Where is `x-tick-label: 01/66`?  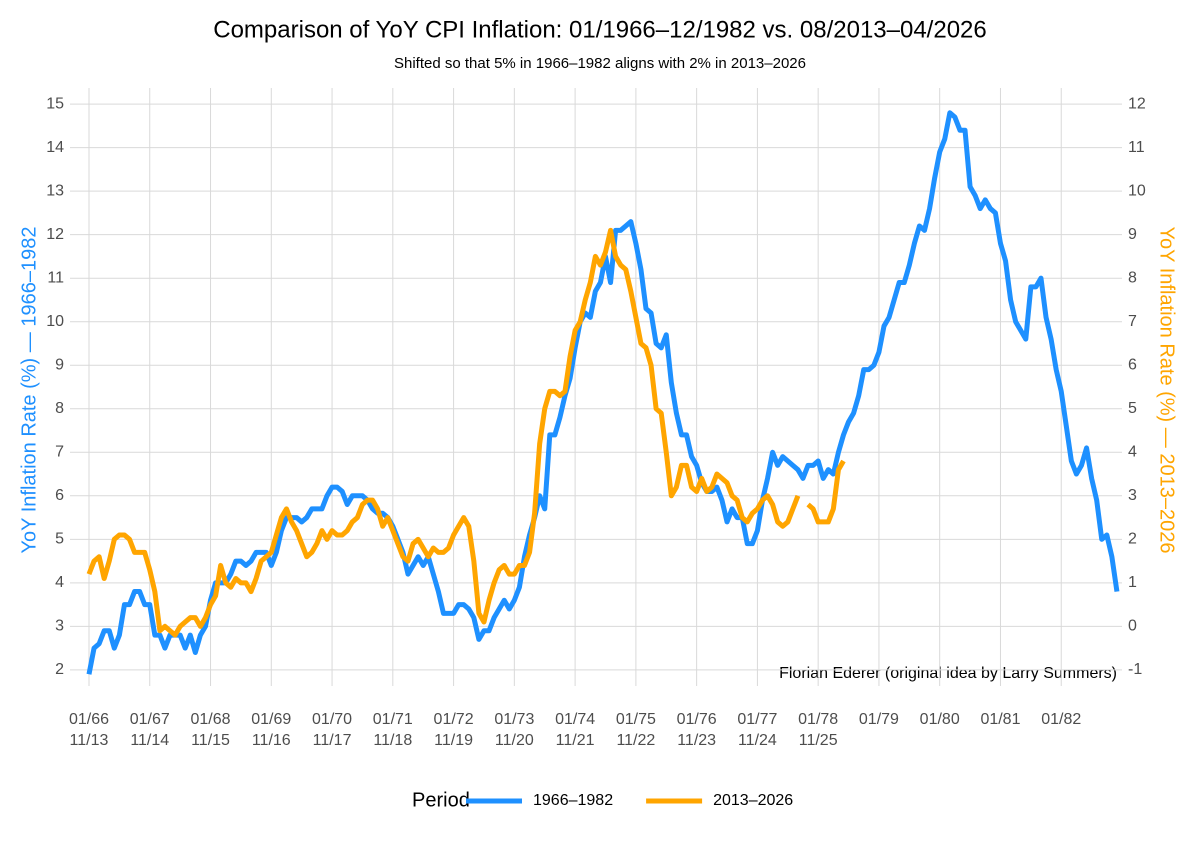
x-tick-label: 01/66 is located at coordinates (89, 719).